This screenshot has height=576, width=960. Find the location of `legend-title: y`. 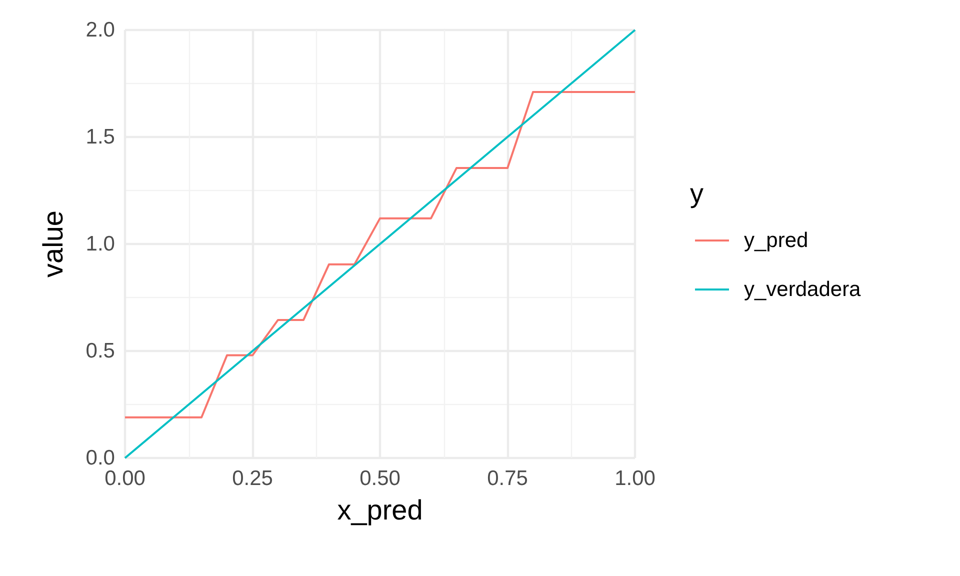

legend-title: y is located at coordinates (697, 193).